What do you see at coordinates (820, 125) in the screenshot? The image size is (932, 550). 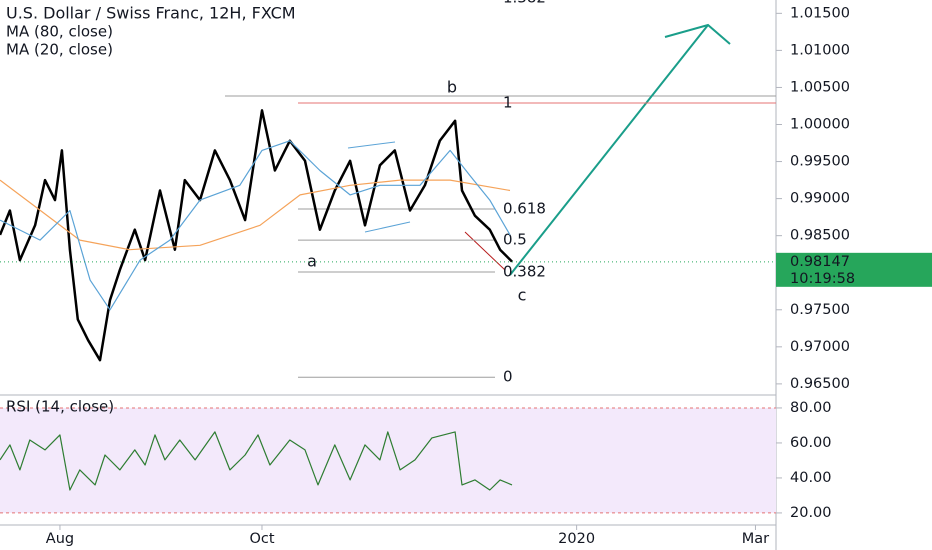 I see `y-tick-label: 1.00000` at bounding box center [820, 125].